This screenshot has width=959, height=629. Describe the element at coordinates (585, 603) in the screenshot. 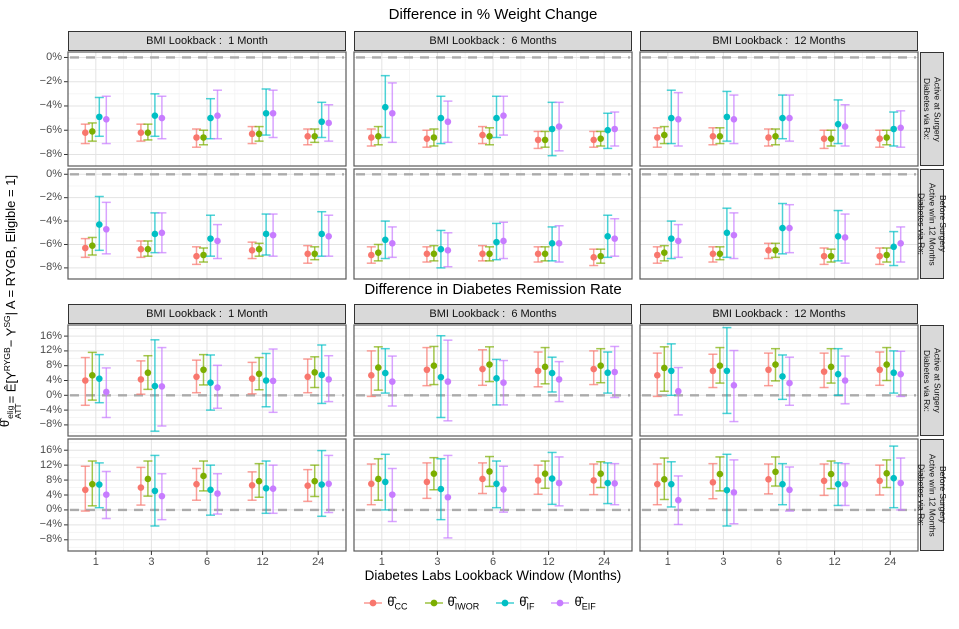

I see `legend-label: θ̂EIF` at that location.